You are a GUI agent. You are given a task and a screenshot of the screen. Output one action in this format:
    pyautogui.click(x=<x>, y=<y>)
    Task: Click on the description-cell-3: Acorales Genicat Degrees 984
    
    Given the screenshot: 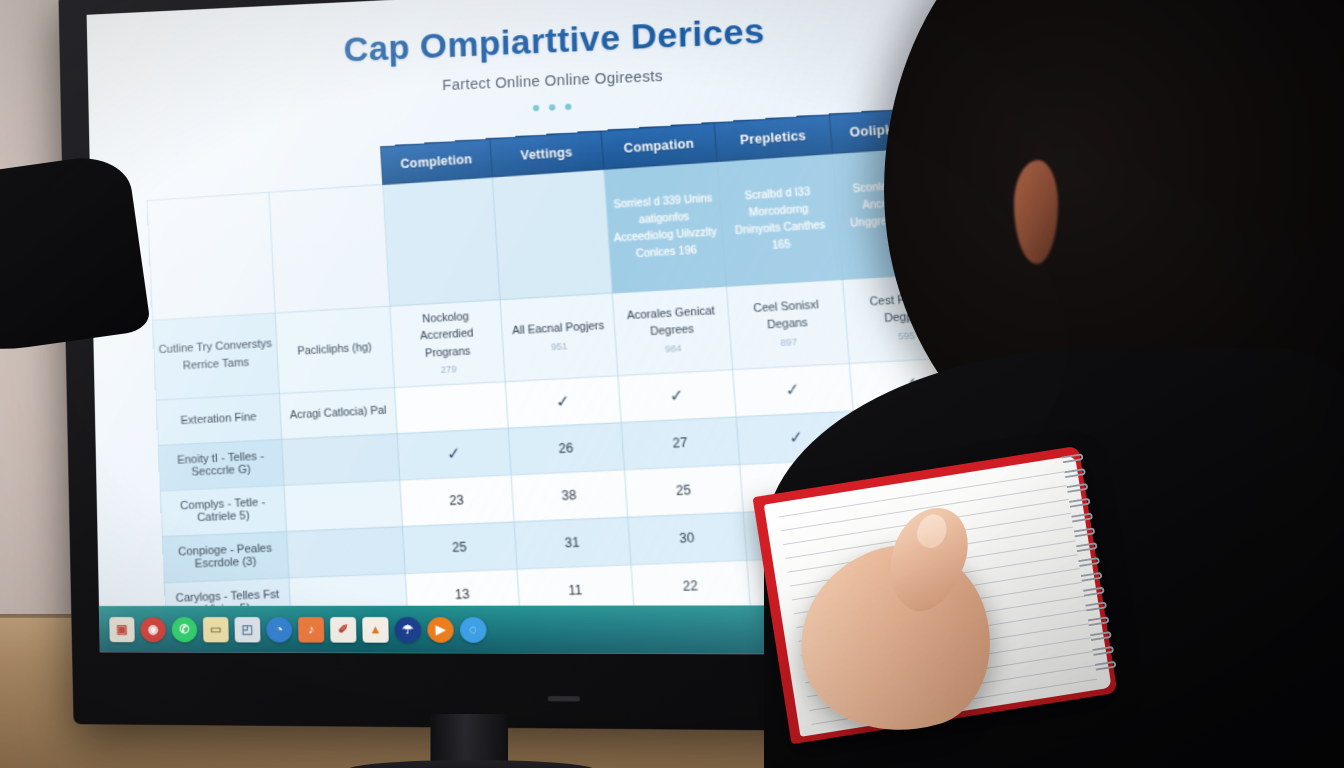 What is the action you would take?
    pyautogui.click(x=672, y=331)
    